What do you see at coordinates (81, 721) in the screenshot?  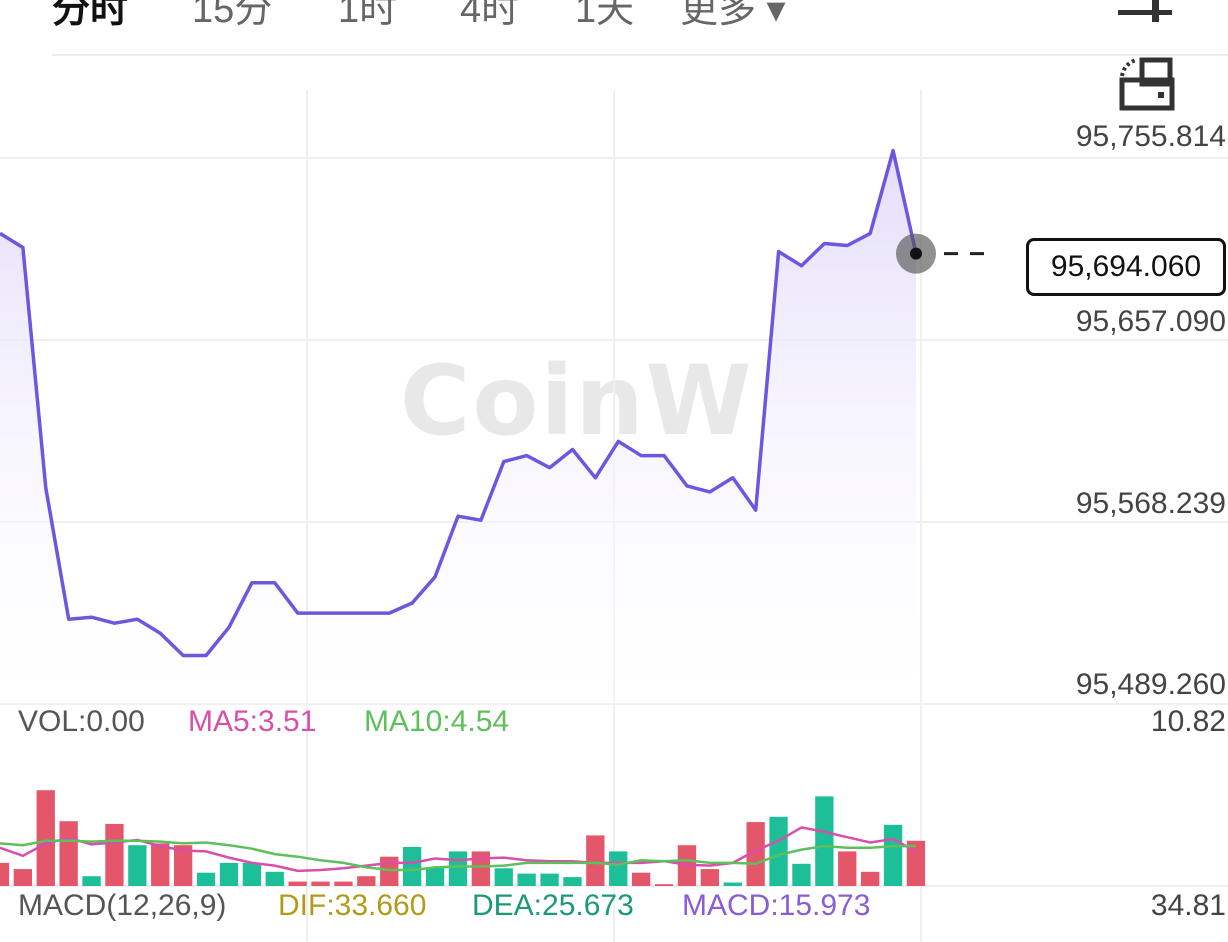 I see `vol-legend: VOL:0.00` at bounding box center [81, 721].